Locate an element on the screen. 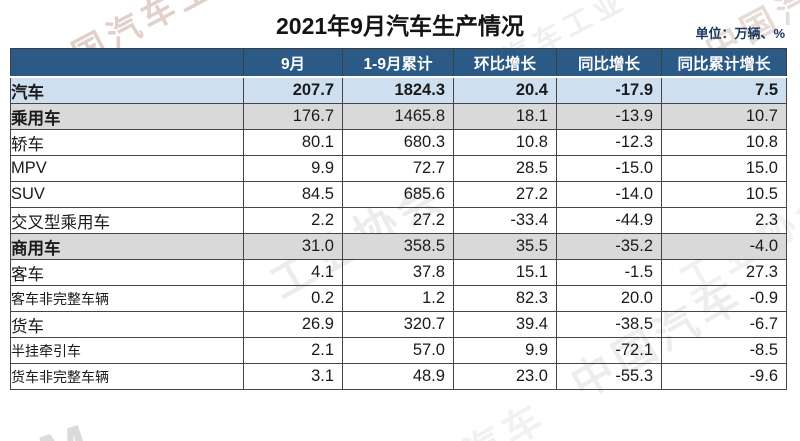 The height and width of the screenshot is (441, 800). value-cell: 20.0 is located at coordinates (609, 298).